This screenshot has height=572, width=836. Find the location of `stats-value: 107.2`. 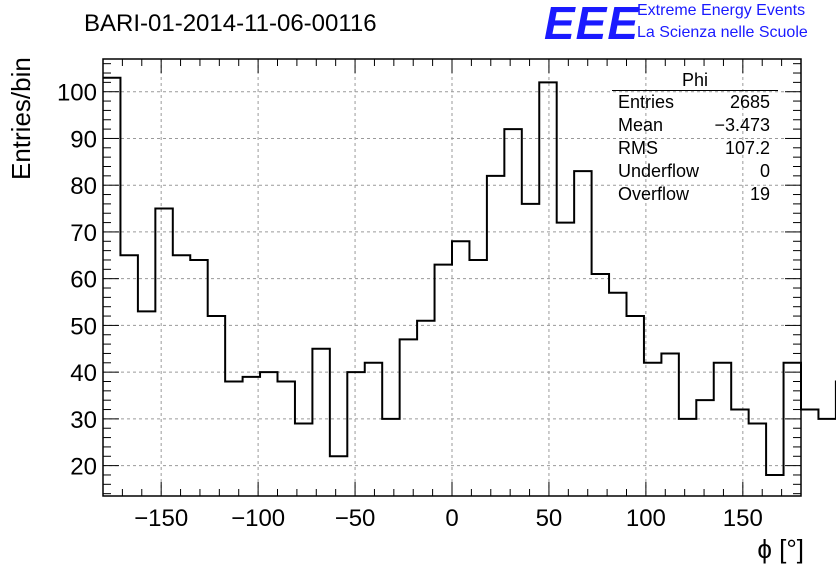

stats-value: 107.2 is located at coordinates (747, 148).